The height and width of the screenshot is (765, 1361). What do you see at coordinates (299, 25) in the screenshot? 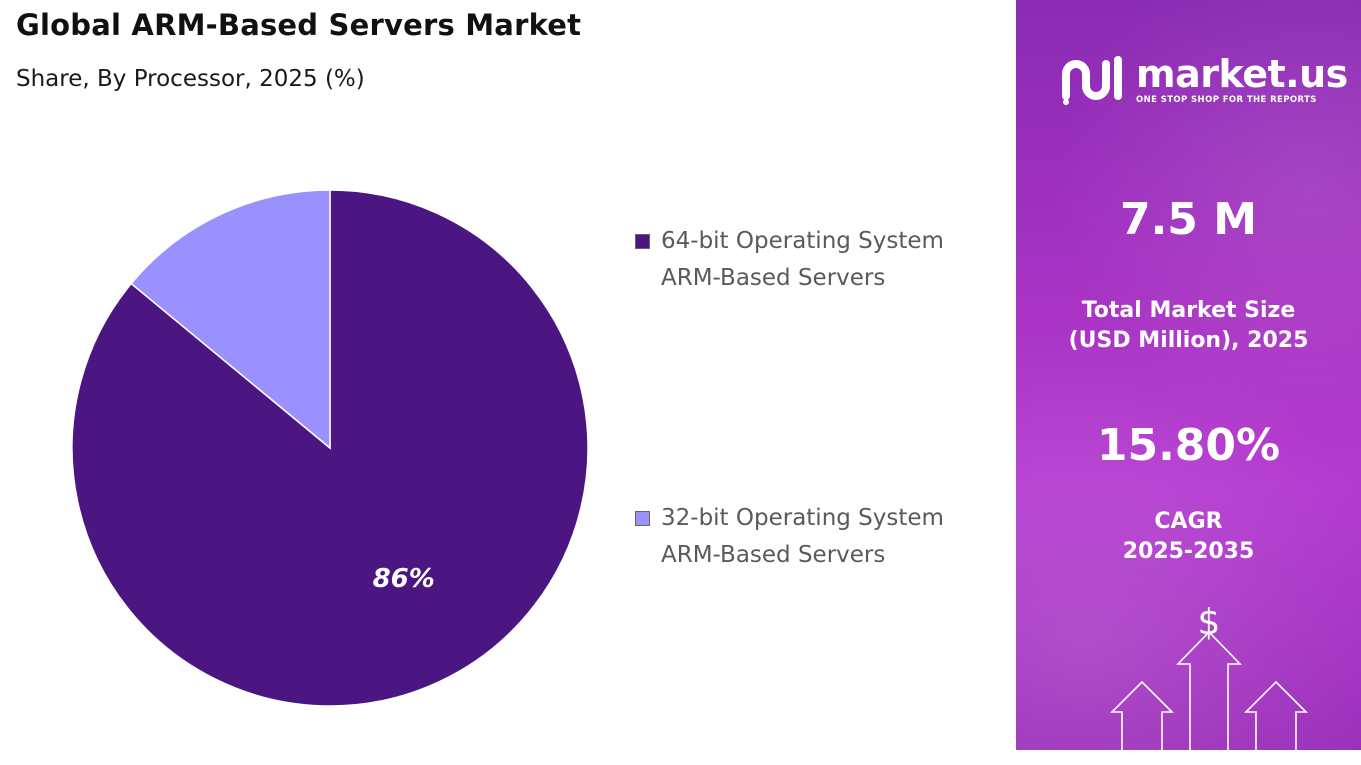
I see `chart-title: Global ARM-Based Servers Market` at bounding box center [299, 25].